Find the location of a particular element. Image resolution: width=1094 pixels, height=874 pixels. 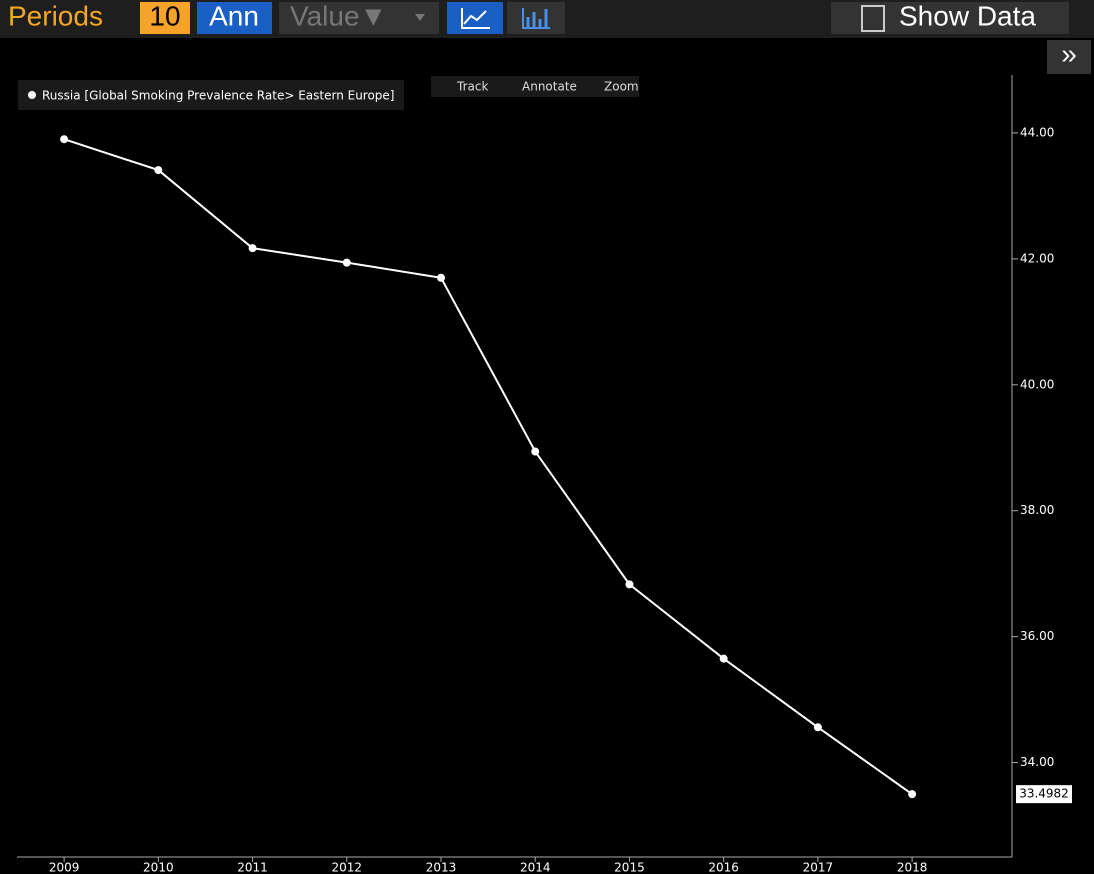

frequency-button is located at coordinates (234, 18).